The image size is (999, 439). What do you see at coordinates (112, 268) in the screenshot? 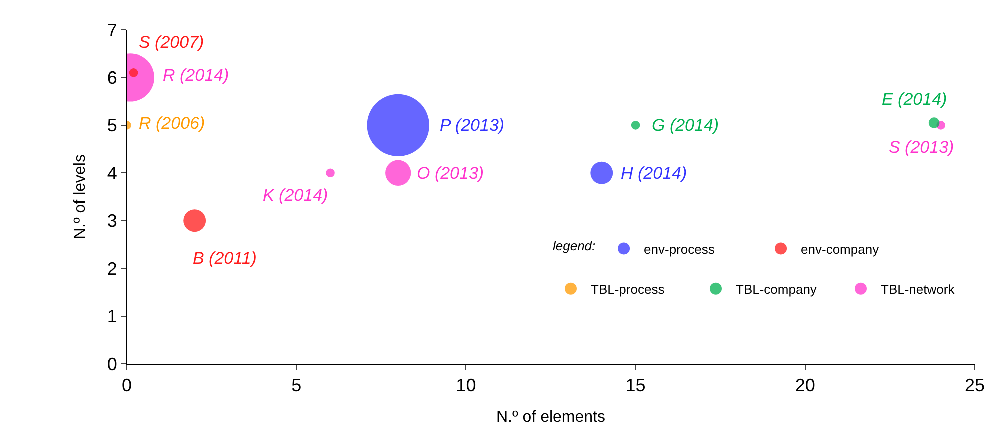
I see `y-tick-label: 2` at bounding box center [112, 268].